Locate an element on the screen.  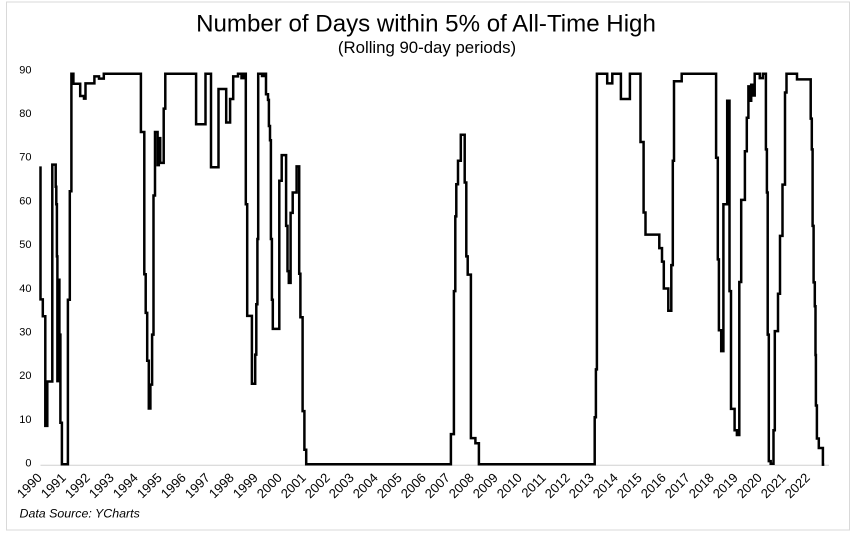
svg-text: 20 is located at coordinates (25, 376).